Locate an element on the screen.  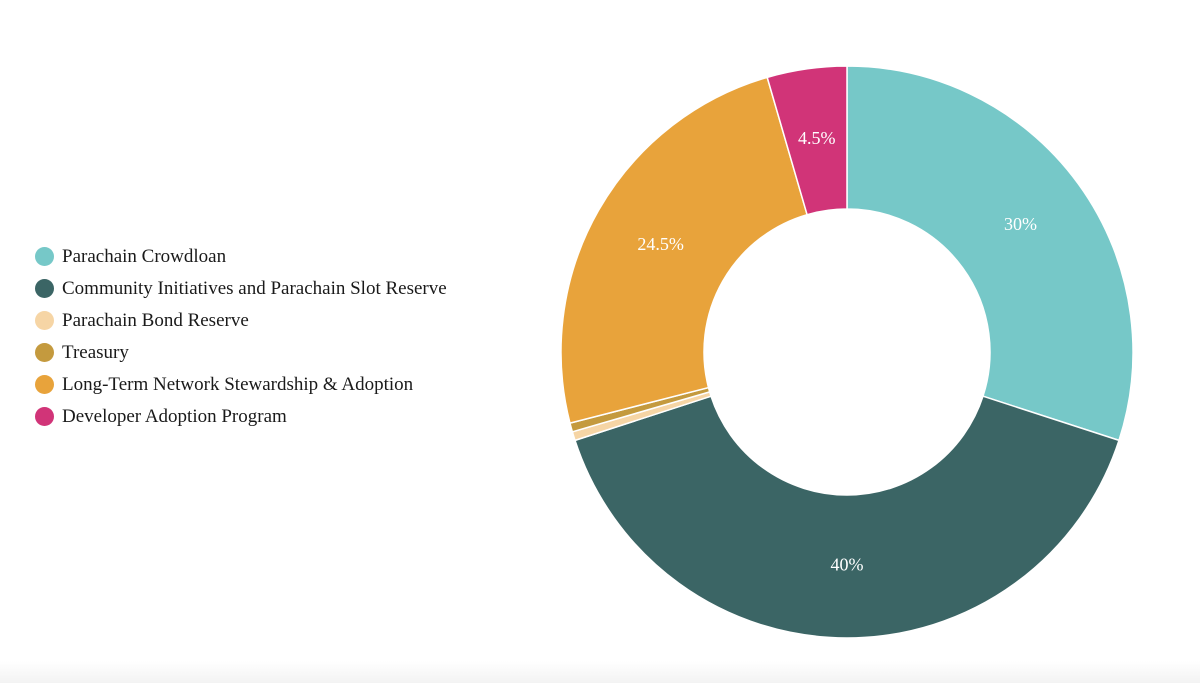
slice-parachain-crowdloan is located at coordinates (990, 253).